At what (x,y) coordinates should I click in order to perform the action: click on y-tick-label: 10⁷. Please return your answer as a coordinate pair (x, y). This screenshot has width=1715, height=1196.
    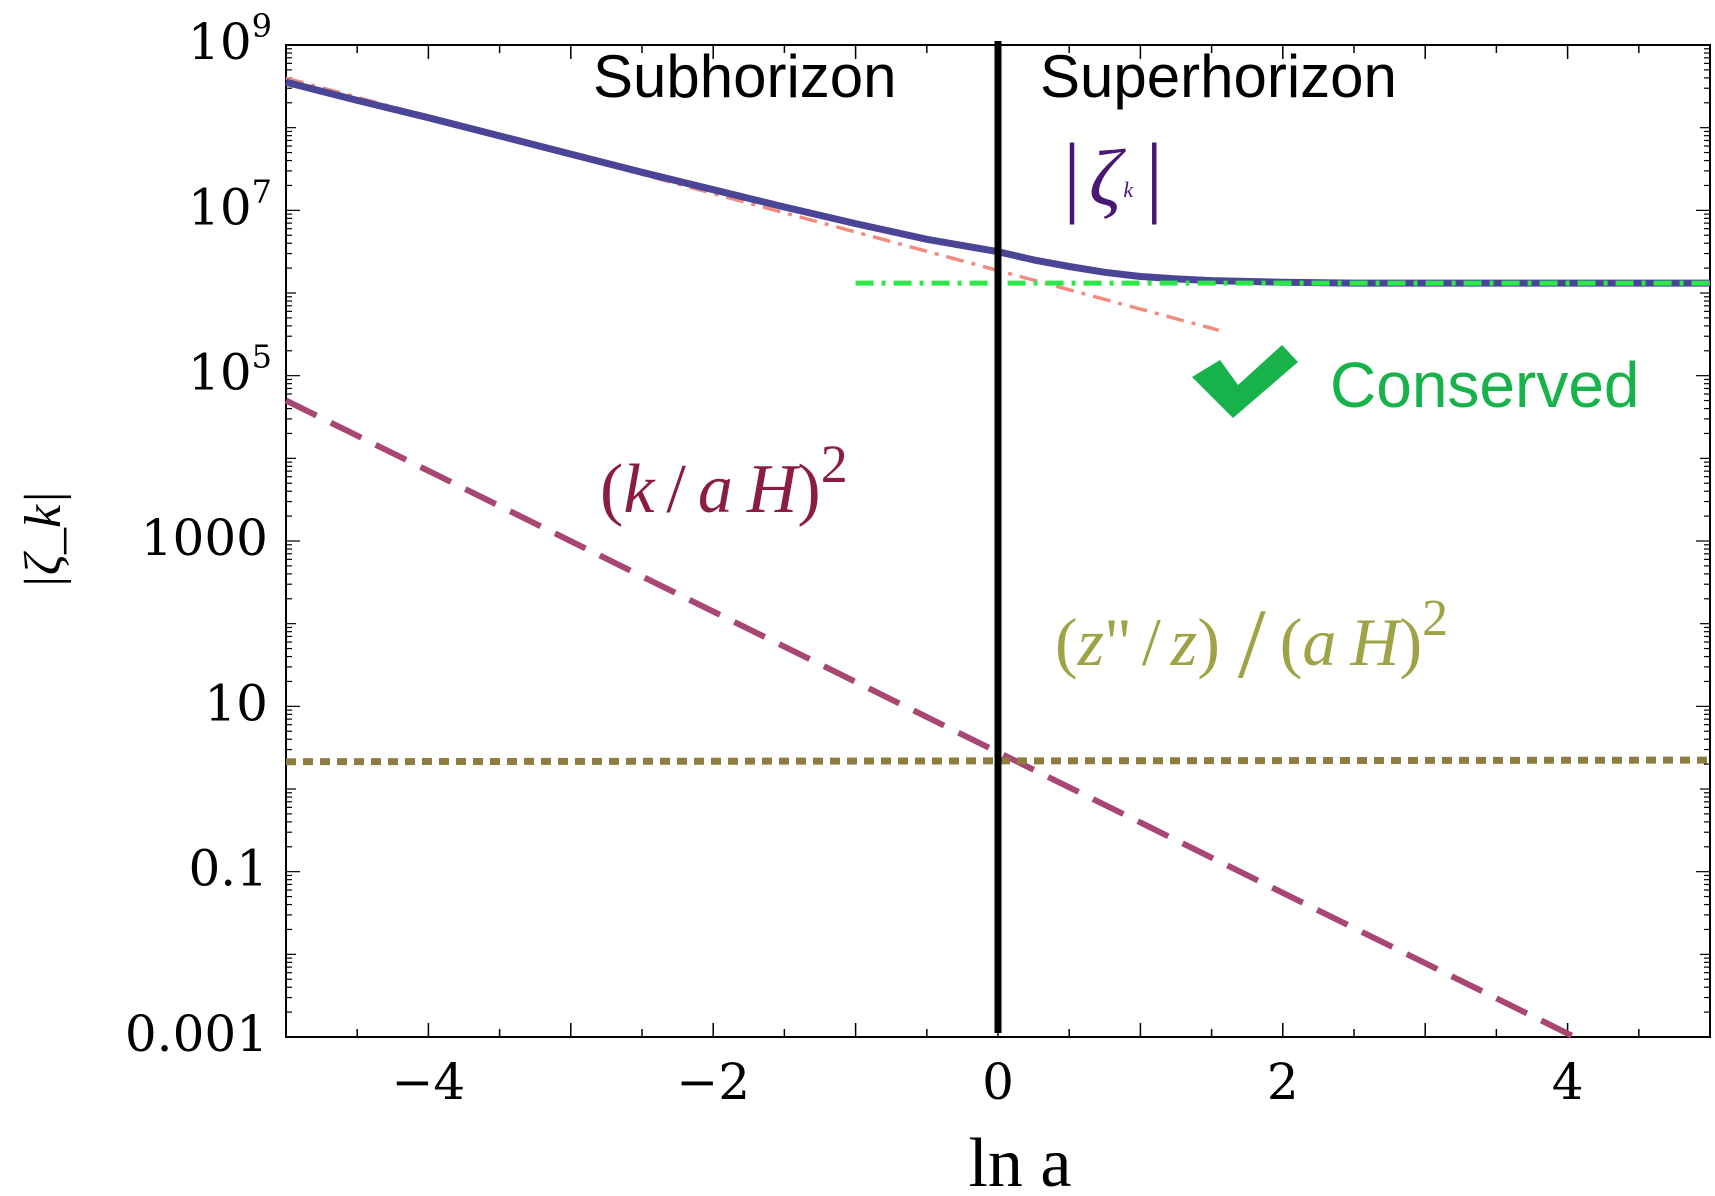
    Looking at the image, I should click on (230, 204).